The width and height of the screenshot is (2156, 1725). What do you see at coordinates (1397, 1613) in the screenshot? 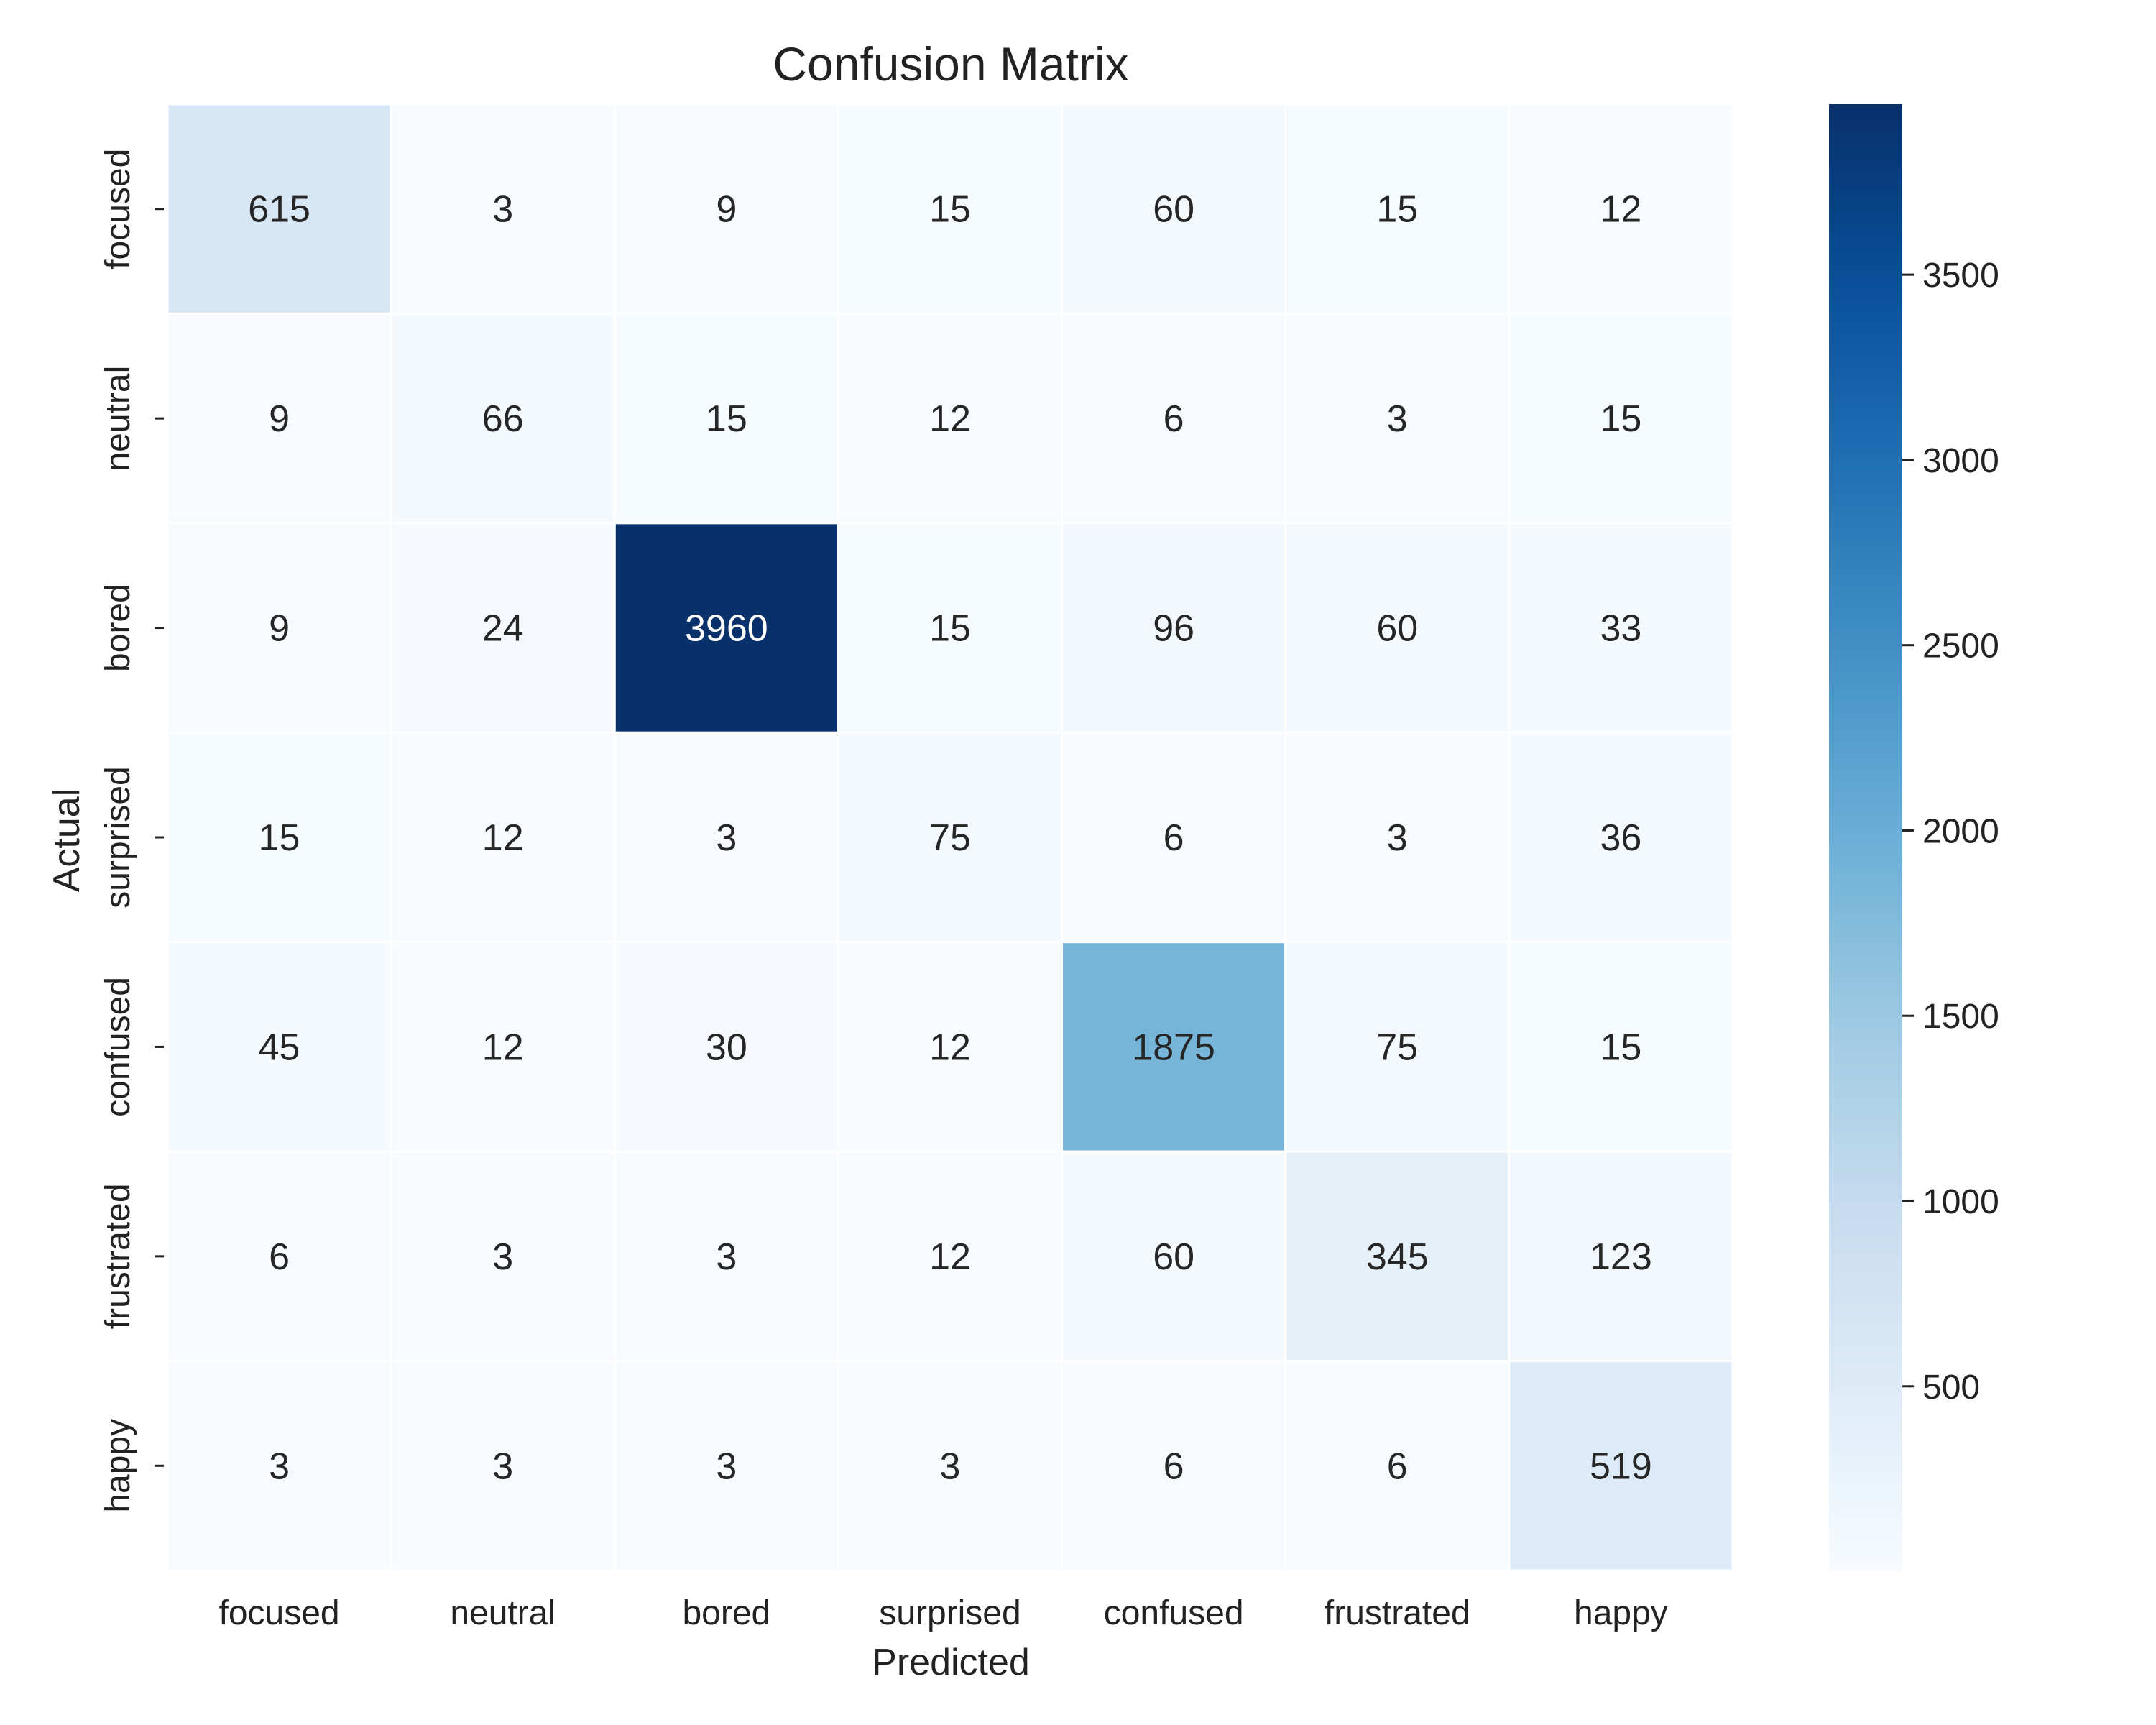
I see `x-tick-label: frustrated` at bounding box center [1397, 1613].